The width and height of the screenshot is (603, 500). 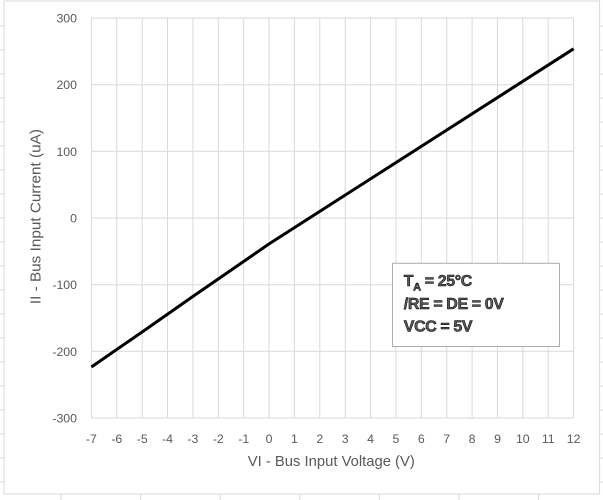 What do you see at coordinates (395, 439) in the screenshot?
I see `svg-text: 5` at bounding box center [395, 439].